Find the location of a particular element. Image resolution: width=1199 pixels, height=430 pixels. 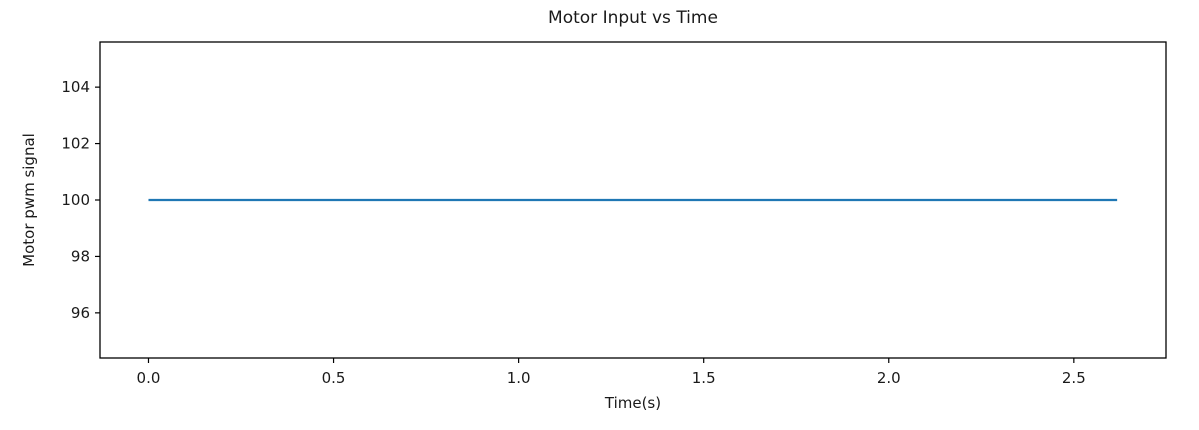

y-tick-label: 102 is located at coordinates (75, 144).